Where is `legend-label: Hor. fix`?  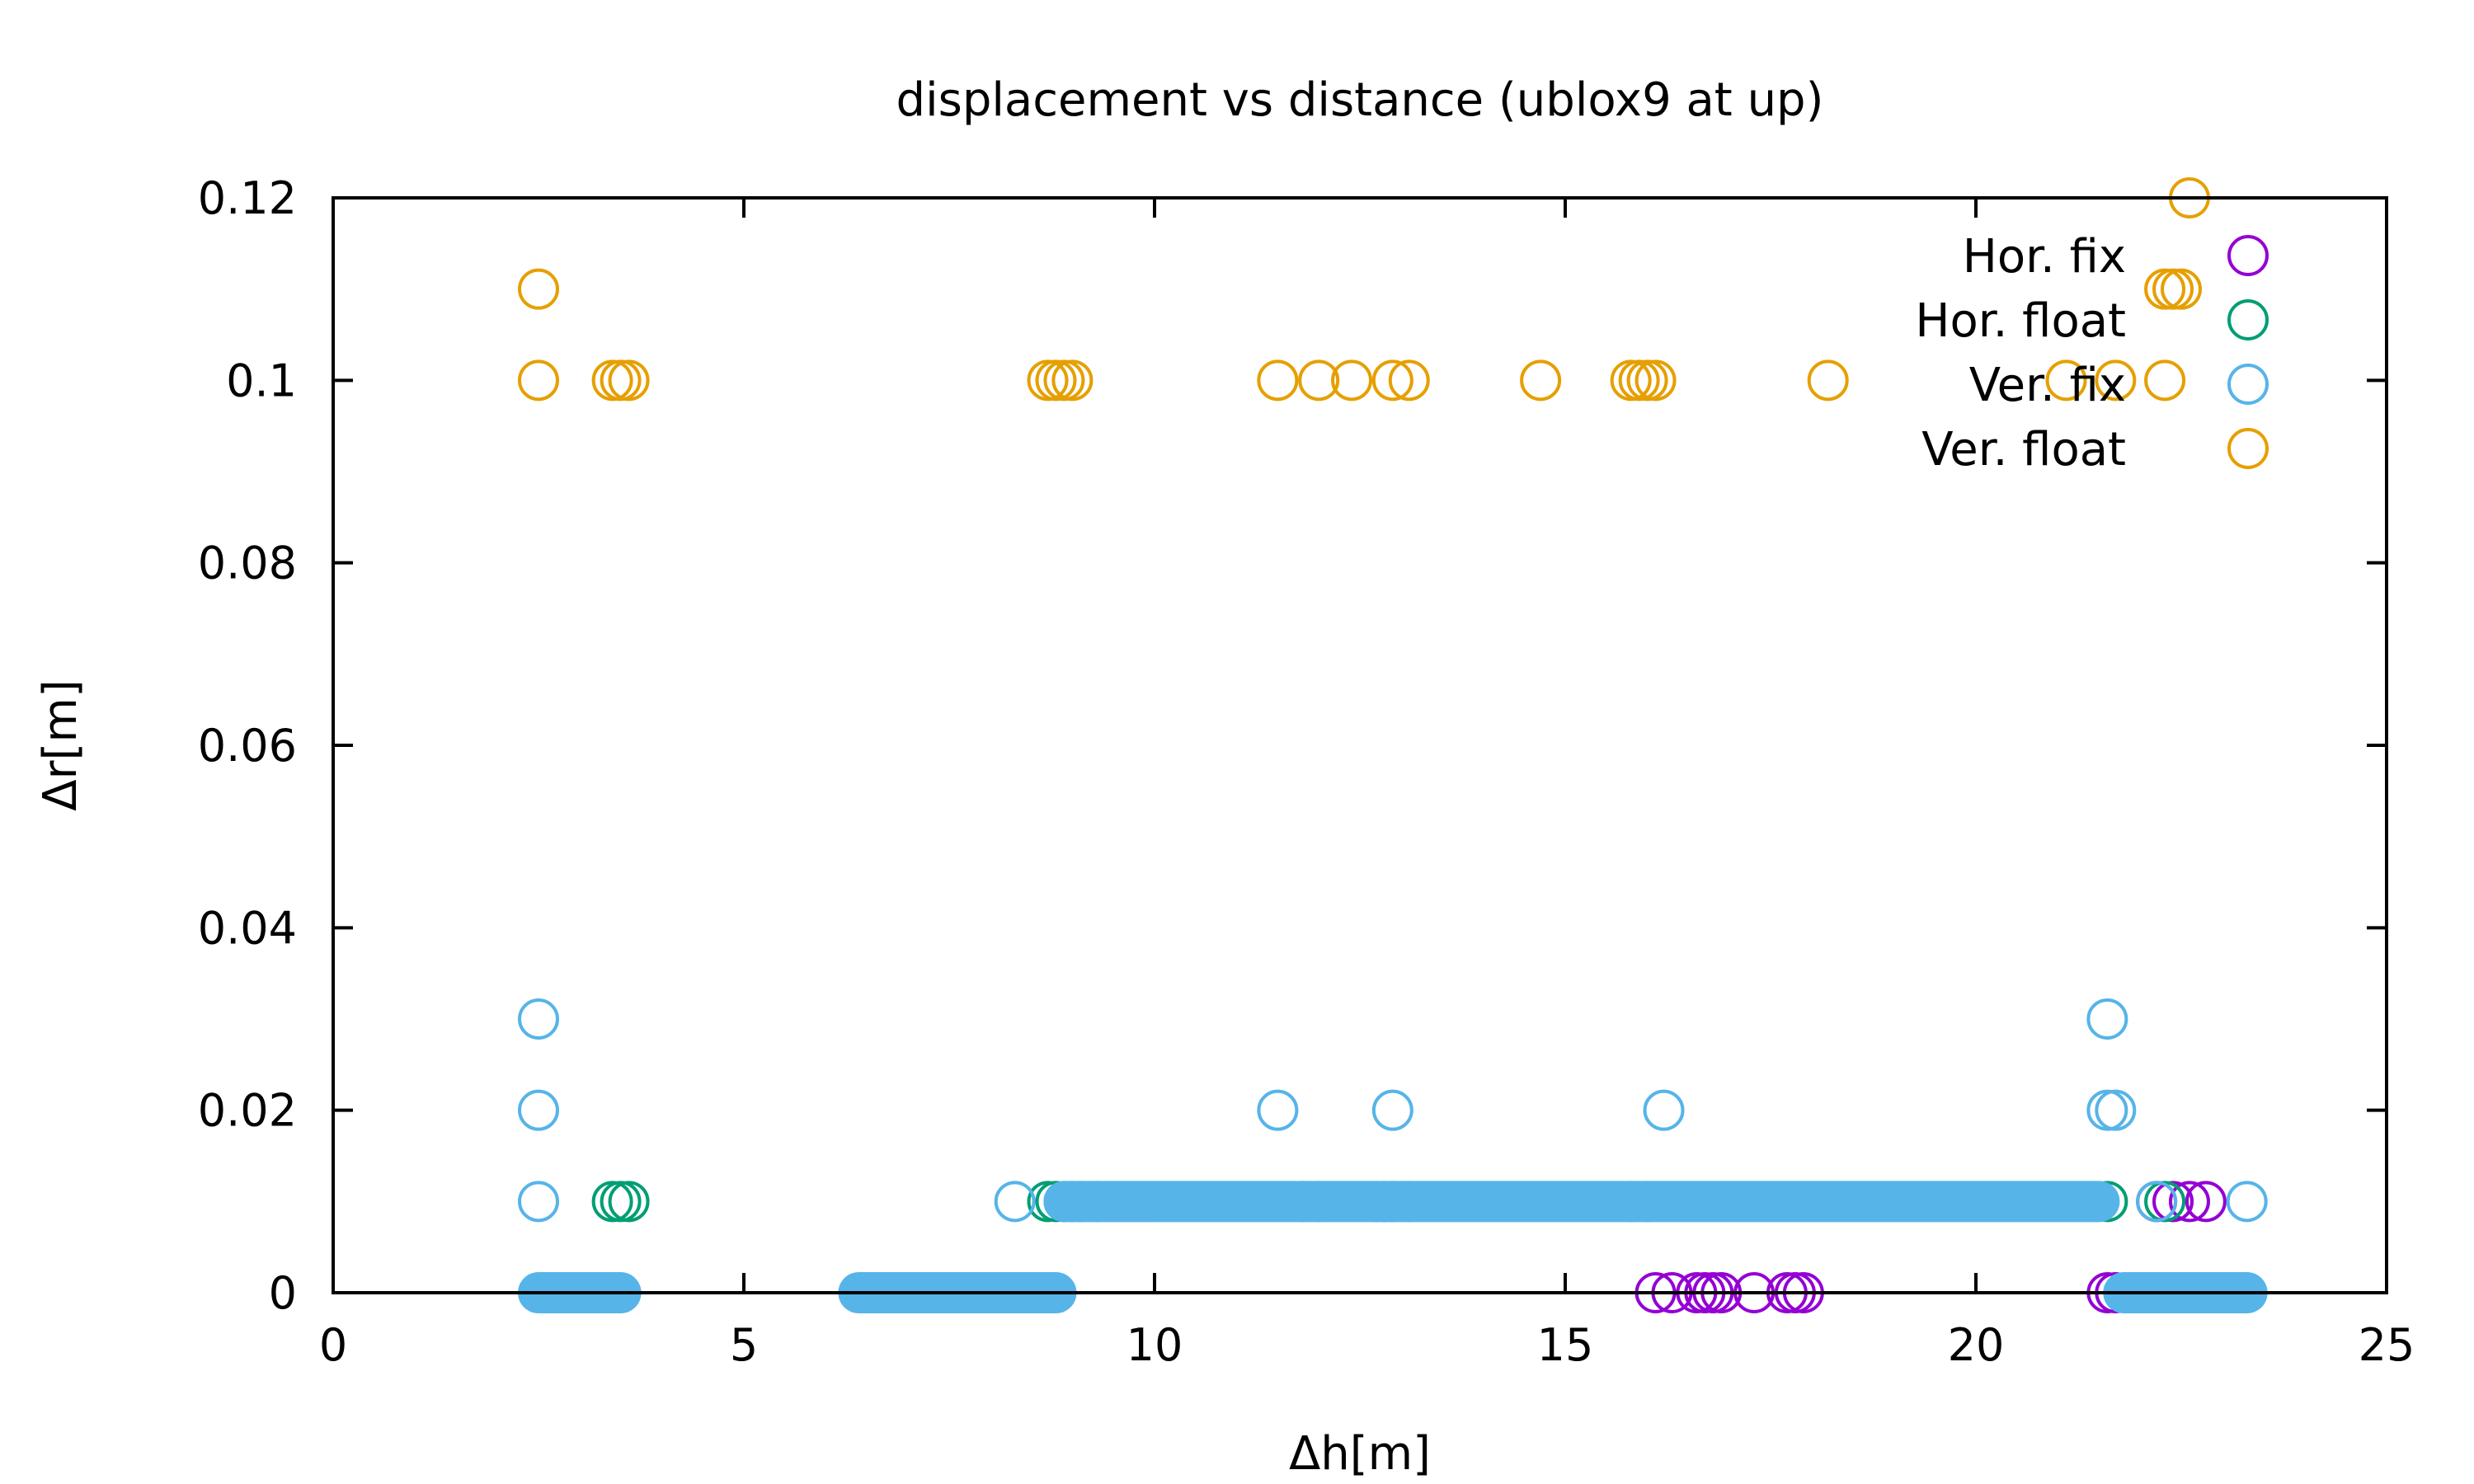
legend-label: Hor. fix is located at coordinates (2044, 257).